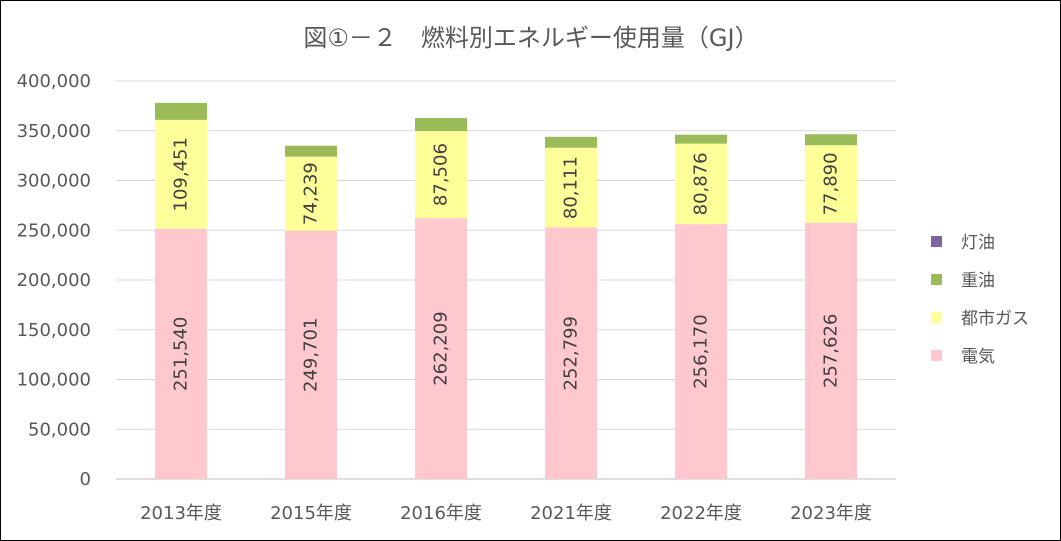  What do you see at coordinates (506, 513) in the screenshot?
I see `x-axis-ticks: 2013年度 2015年度 2016年度 2021年度 2022年度 2023年度` at bounding box center [506, 513].